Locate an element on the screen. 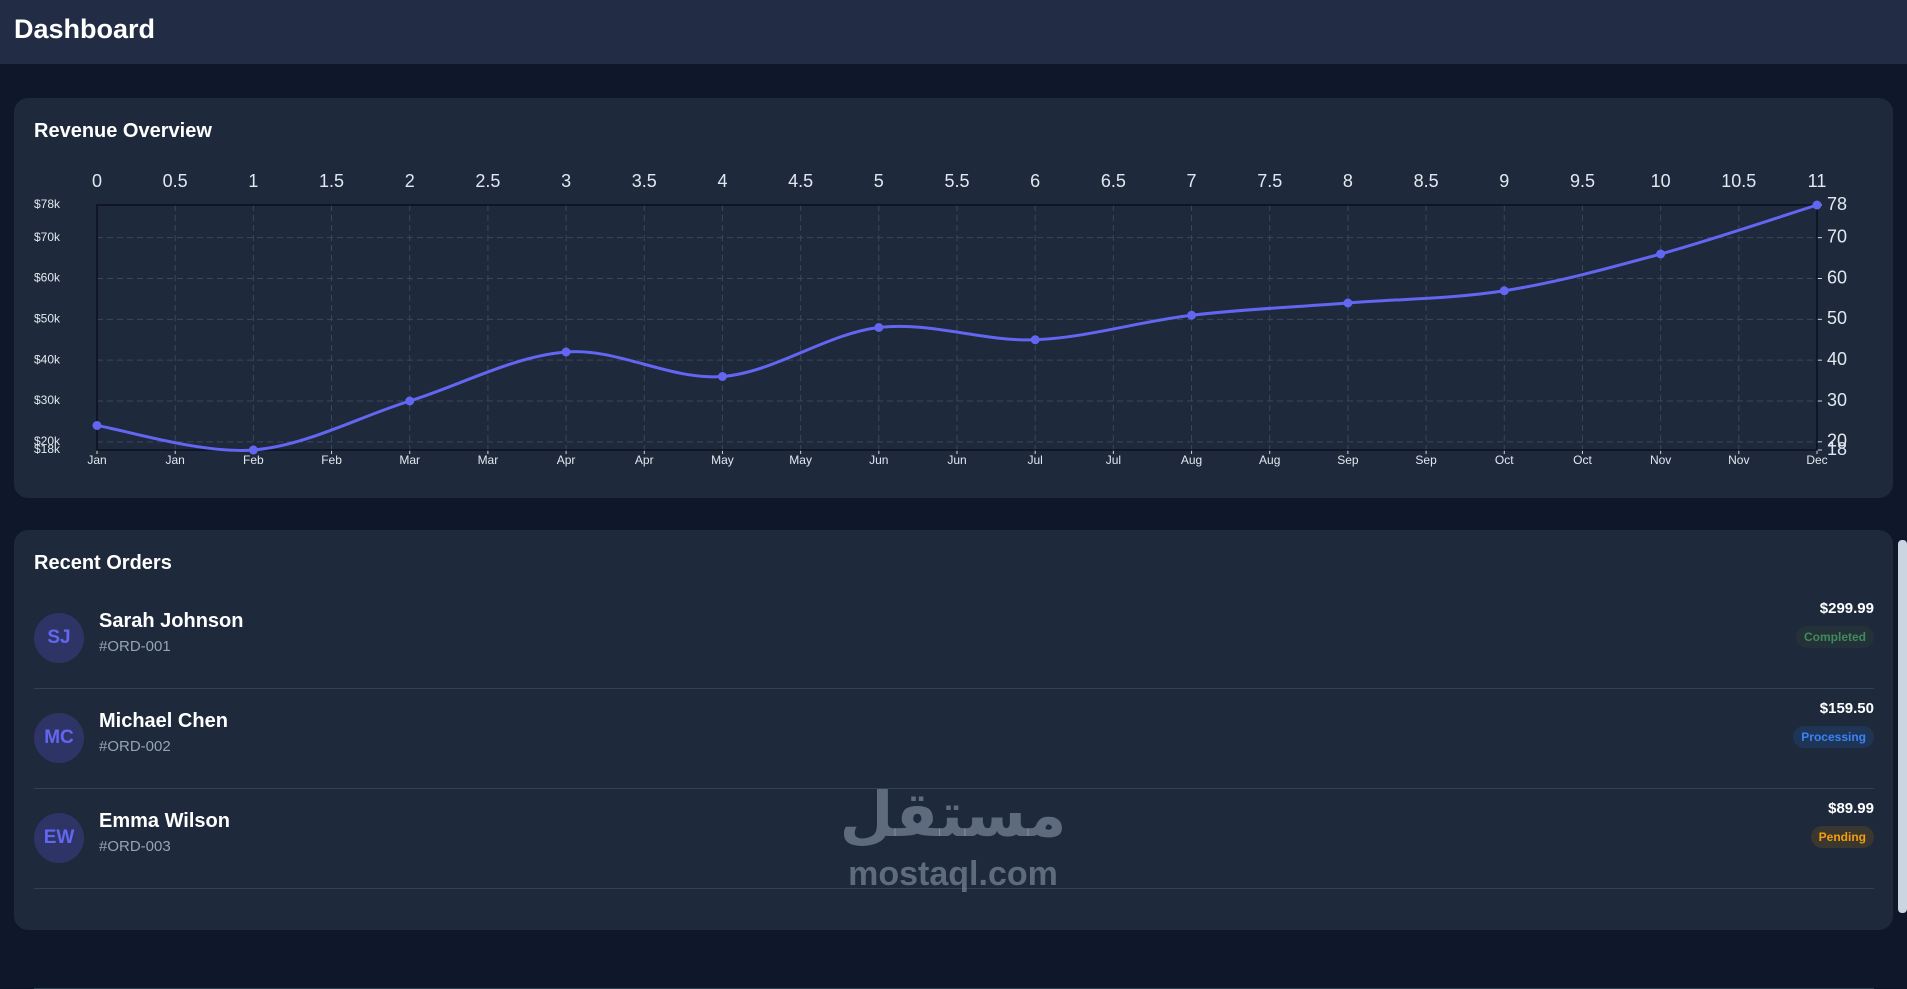  chart-title: Revenue Overview is located at coordinates (123, 131).